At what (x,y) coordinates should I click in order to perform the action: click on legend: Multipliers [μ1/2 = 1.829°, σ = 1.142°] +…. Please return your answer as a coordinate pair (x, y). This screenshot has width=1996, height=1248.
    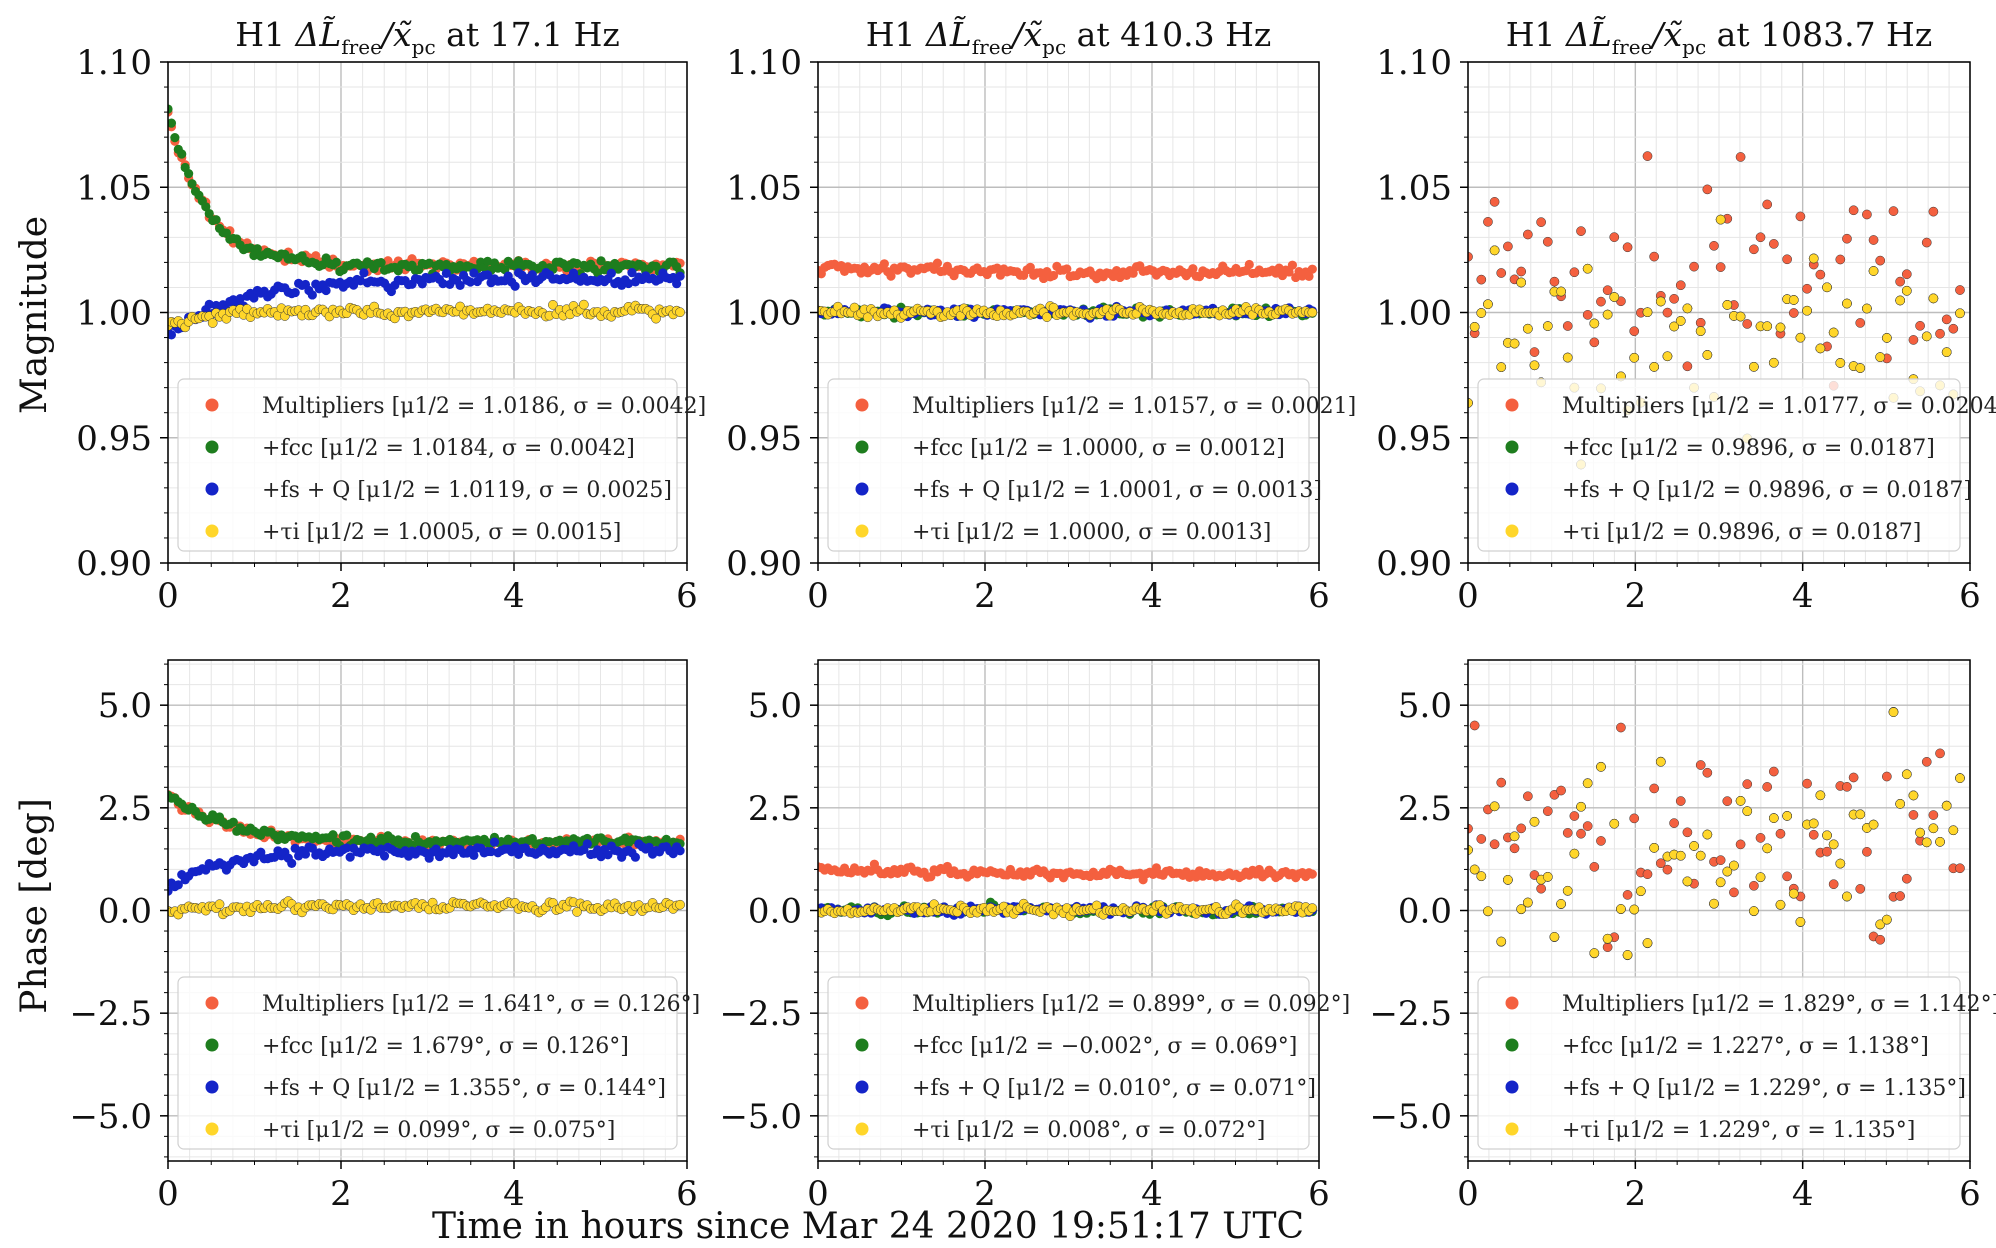
    Looking at the image, I should click on (1736, 1063).